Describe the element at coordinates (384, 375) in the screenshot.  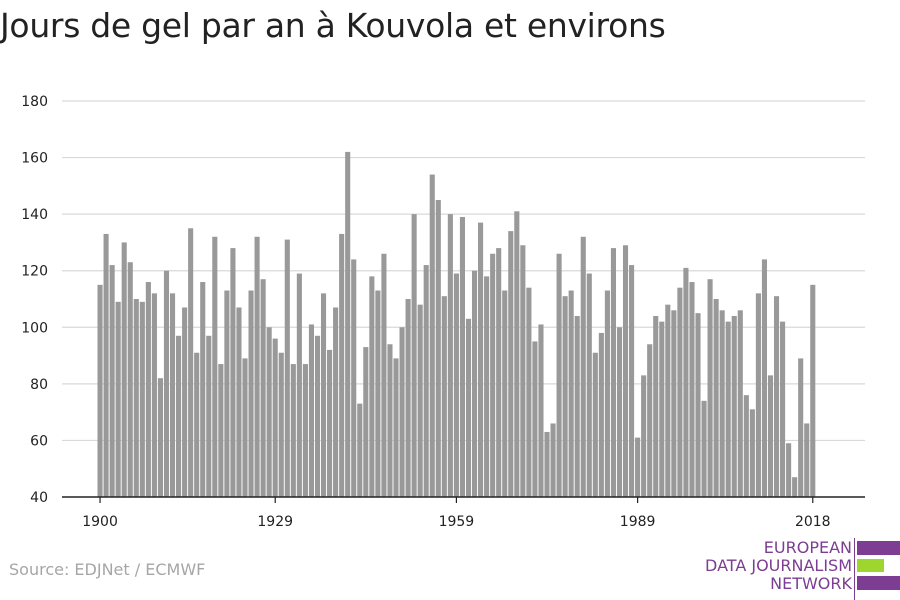
I see `bar: 1947: 126` at that location.